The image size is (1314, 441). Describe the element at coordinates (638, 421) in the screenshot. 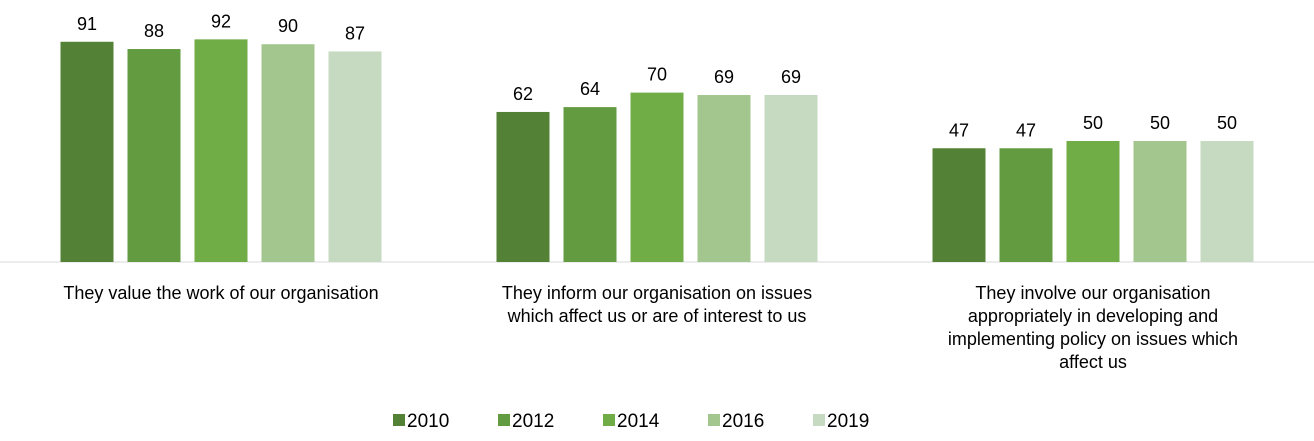

I see `legend-label-2014: 2014` at that location.